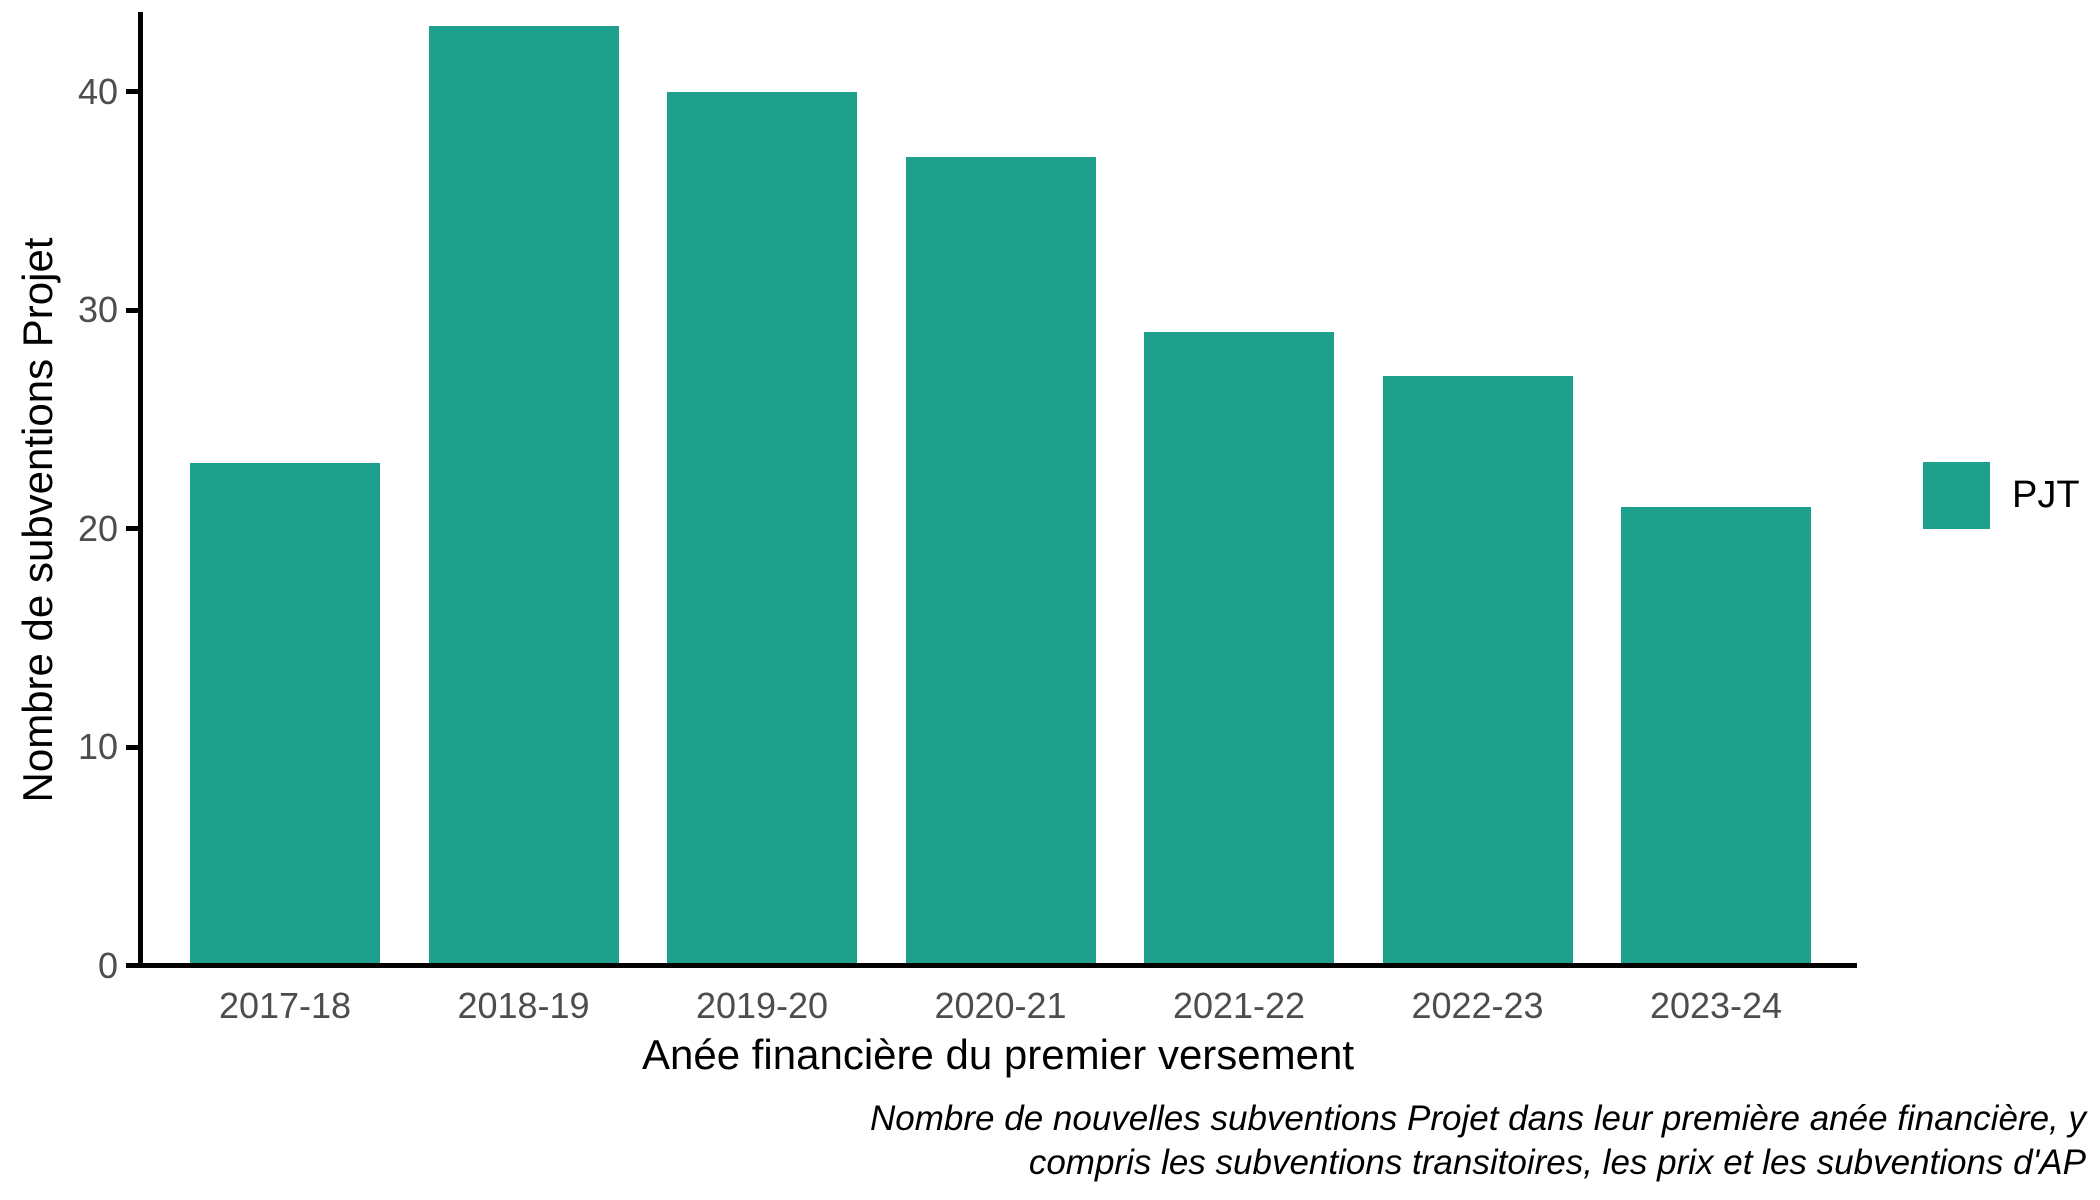  I want to click on y-tick-label: 0, so click(107, 965).